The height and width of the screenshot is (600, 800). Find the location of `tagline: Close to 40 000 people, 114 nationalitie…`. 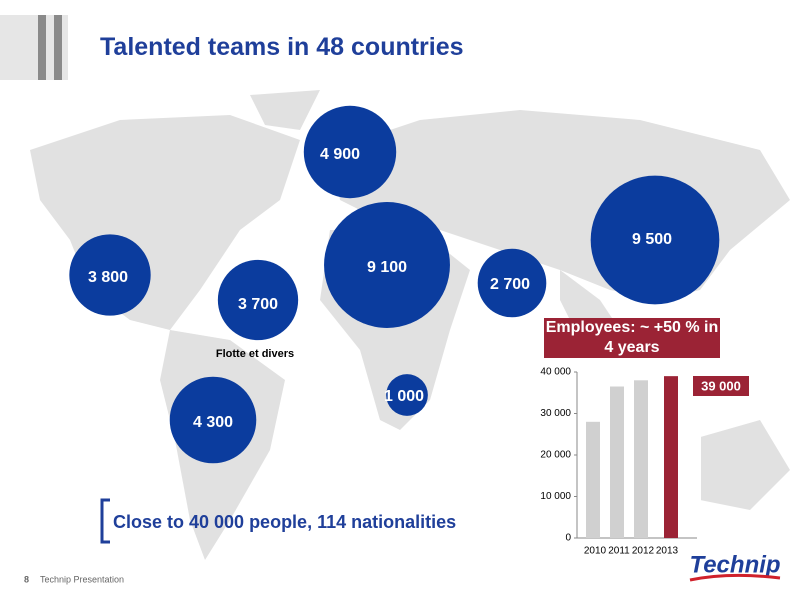

tagline: Close to 40 000 people, 114 nationalitie… is located at coordinates (285, 522).